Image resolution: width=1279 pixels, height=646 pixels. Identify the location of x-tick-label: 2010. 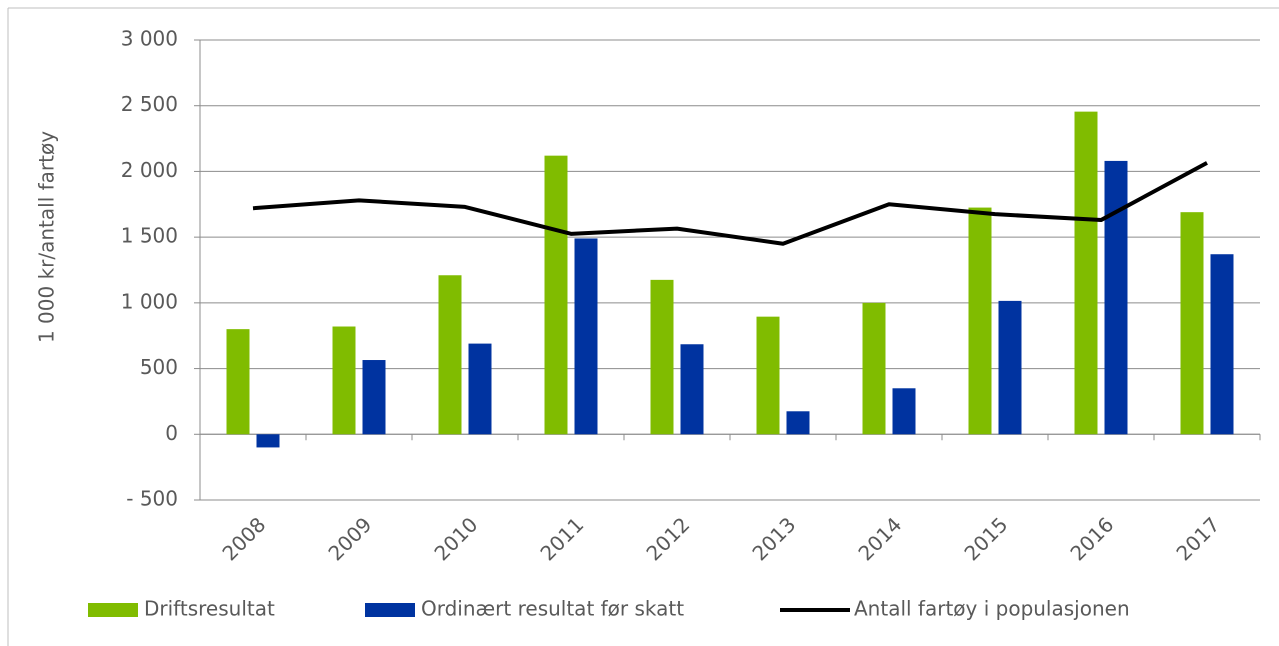
(455, 538).